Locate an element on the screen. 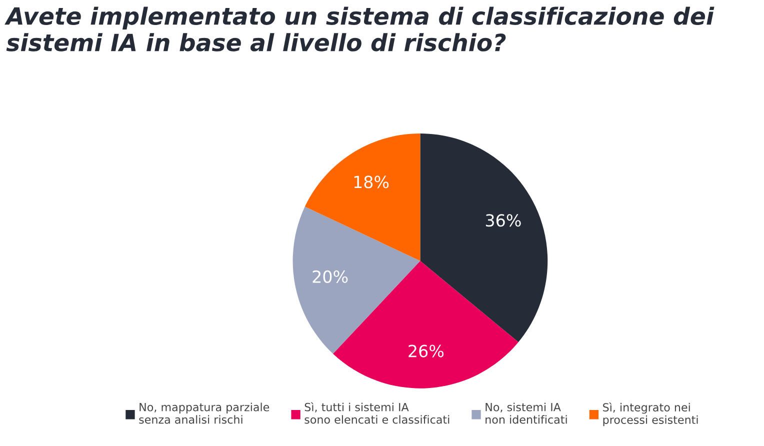 The width and height of the screenshot is (764, 446). data-label: 26% is located at coordinates (426, 351).